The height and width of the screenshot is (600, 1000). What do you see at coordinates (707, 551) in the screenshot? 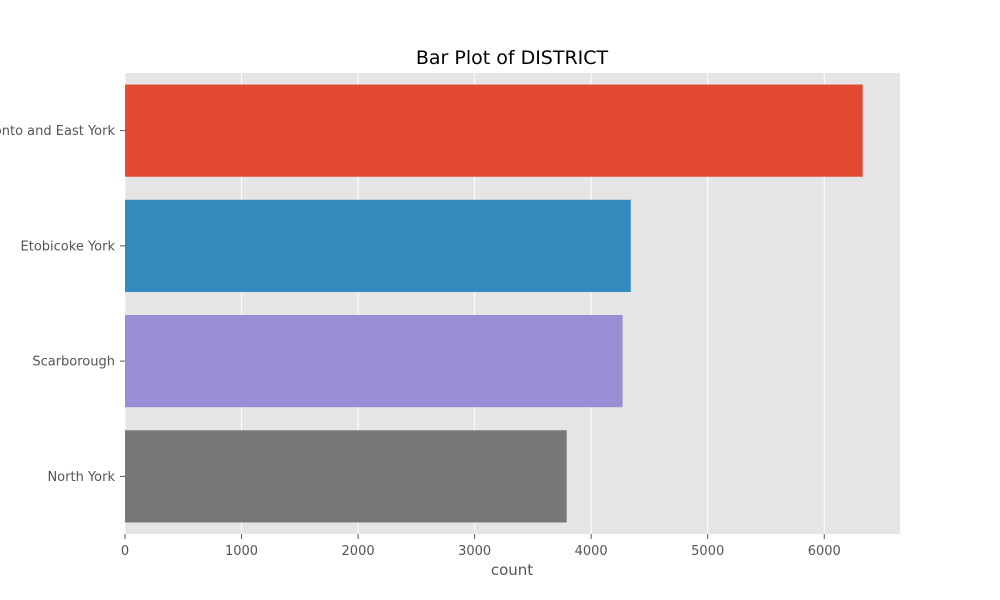
I see `x-tick-label: 5000` at bounding box center [707, 551].